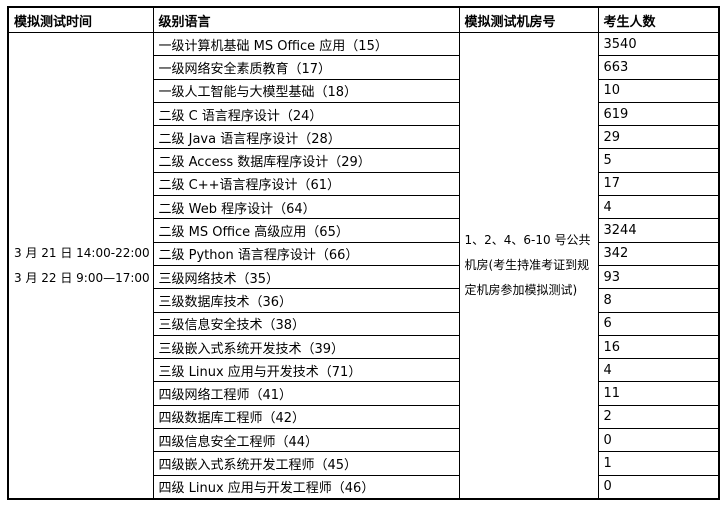  I want to click on course-cell: 二级 Java 语言程序设计（28）, so click(306, 137).